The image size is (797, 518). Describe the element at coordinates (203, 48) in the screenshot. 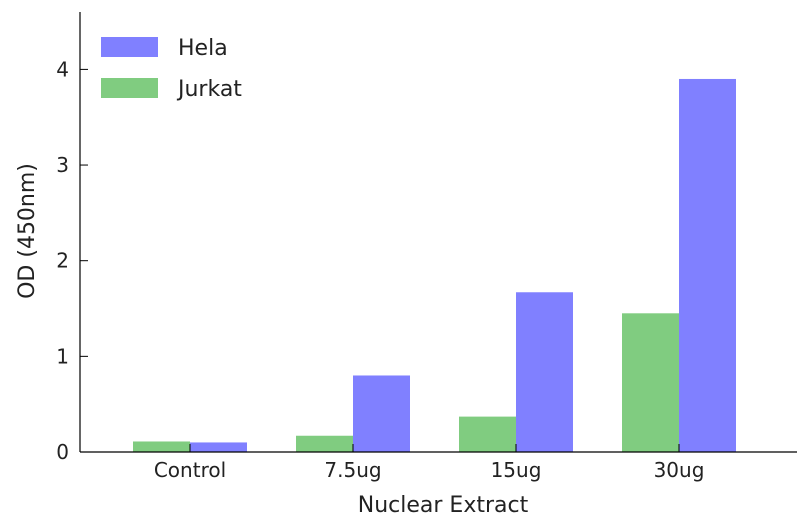

I see `legend-label-hela: Hela` at that location.